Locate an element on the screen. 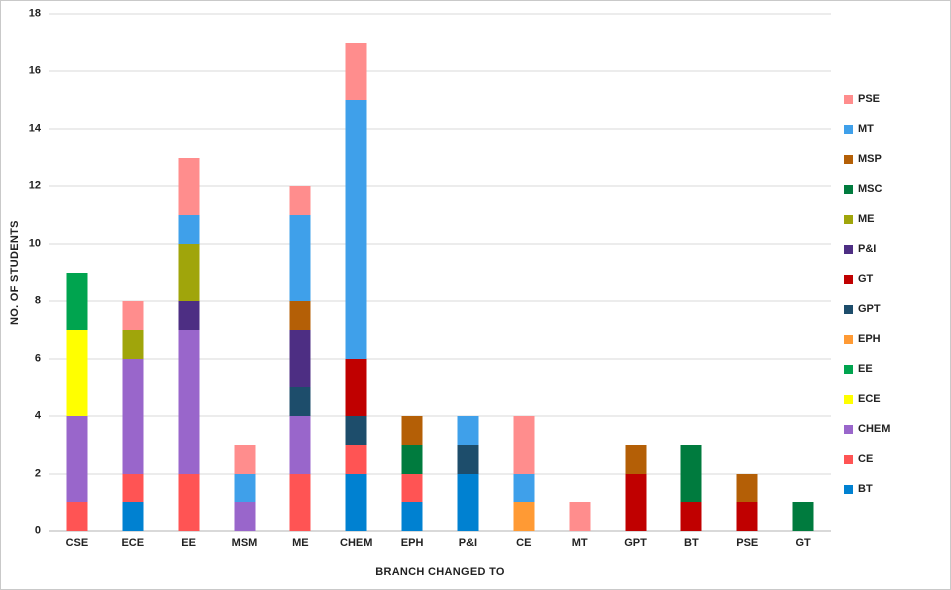  bar-segment-ECE is located at coordinates (77, 373).